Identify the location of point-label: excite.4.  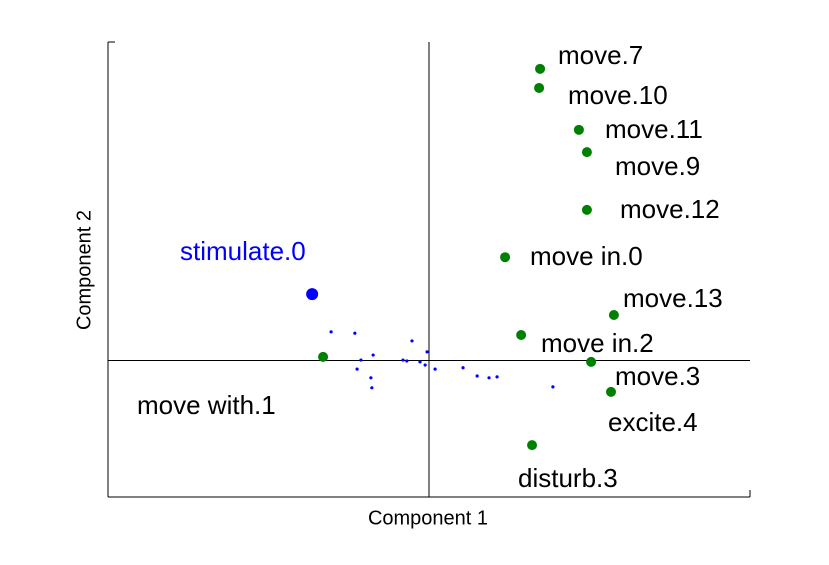
(653, 422).